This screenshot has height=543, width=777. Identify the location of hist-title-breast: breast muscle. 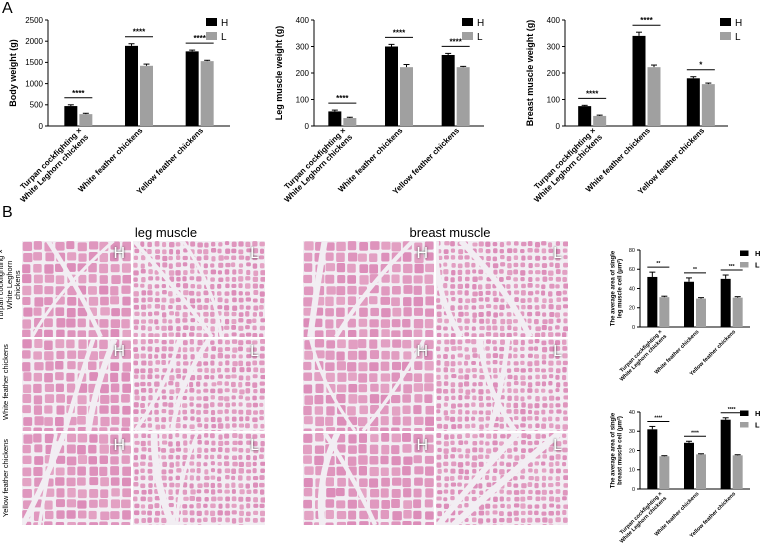
(450, 232).